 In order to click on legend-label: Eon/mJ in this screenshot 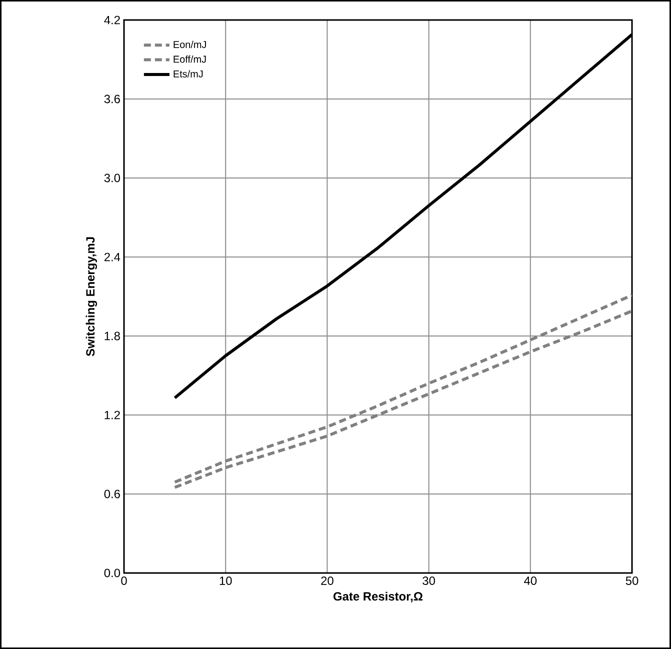, I will do `click(190, 44)`.